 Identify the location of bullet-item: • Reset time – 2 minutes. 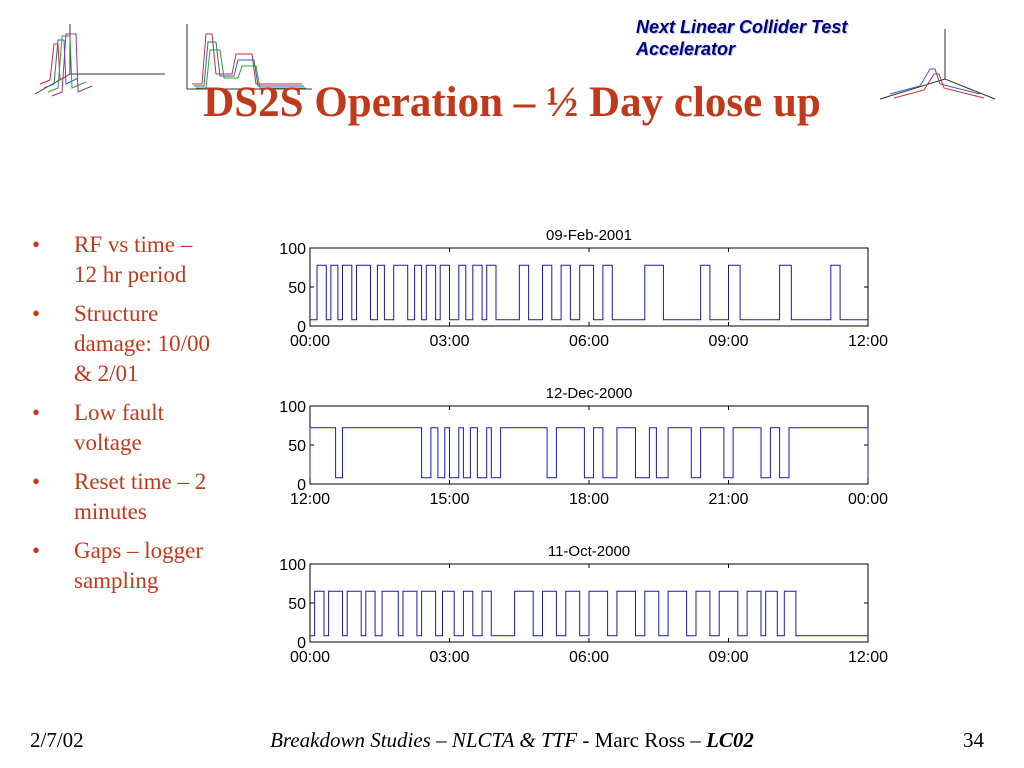
(135, 497).